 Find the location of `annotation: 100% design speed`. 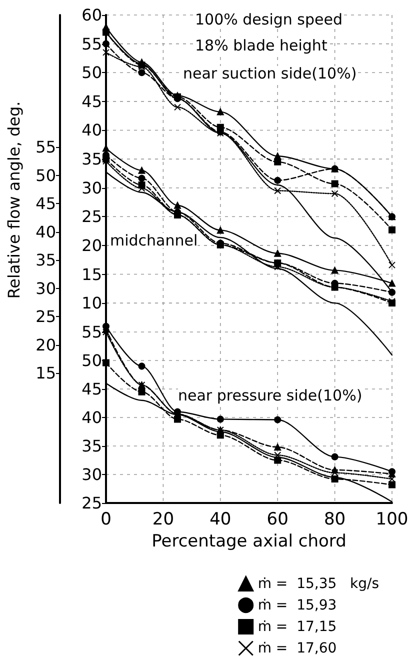

annotation: 100% design speed is located at coordinates (268, 19).